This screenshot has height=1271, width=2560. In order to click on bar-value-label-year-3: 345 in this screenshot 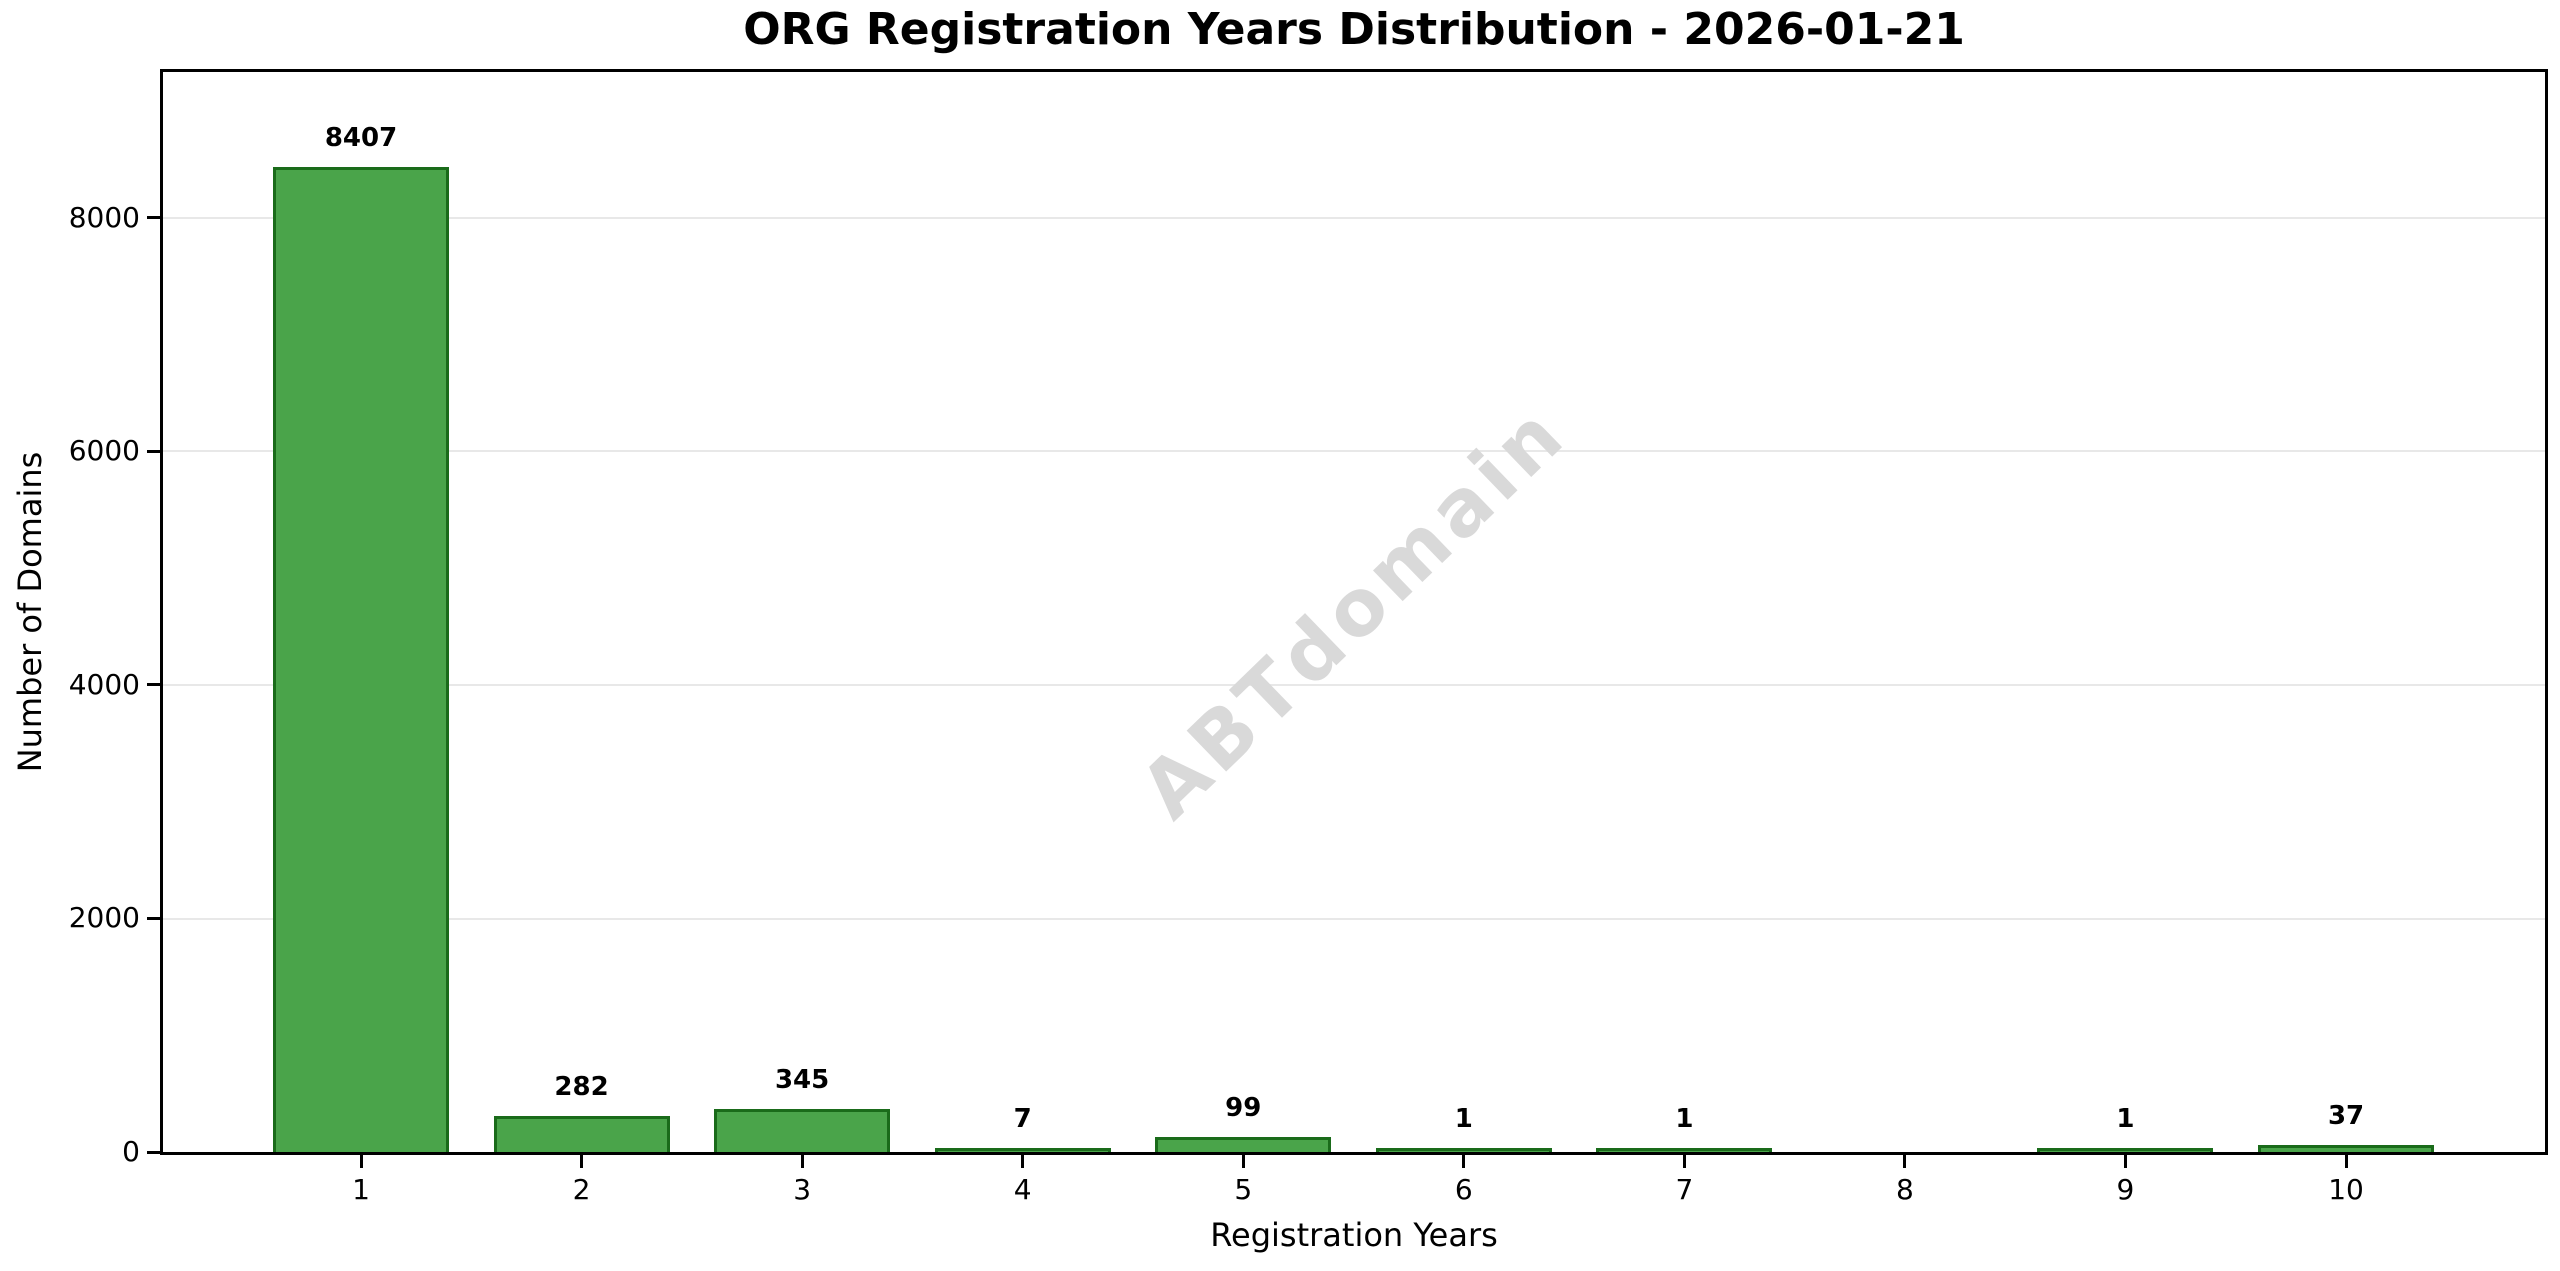, I will do `click(802, 1079)`.